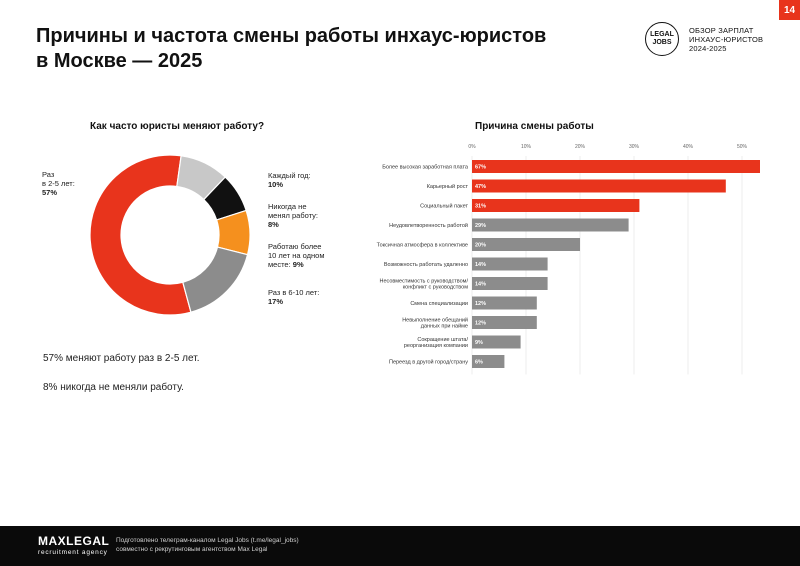 The image size is (800, 566). I want to click on bar-value-label: 9%, so click(479, 343).